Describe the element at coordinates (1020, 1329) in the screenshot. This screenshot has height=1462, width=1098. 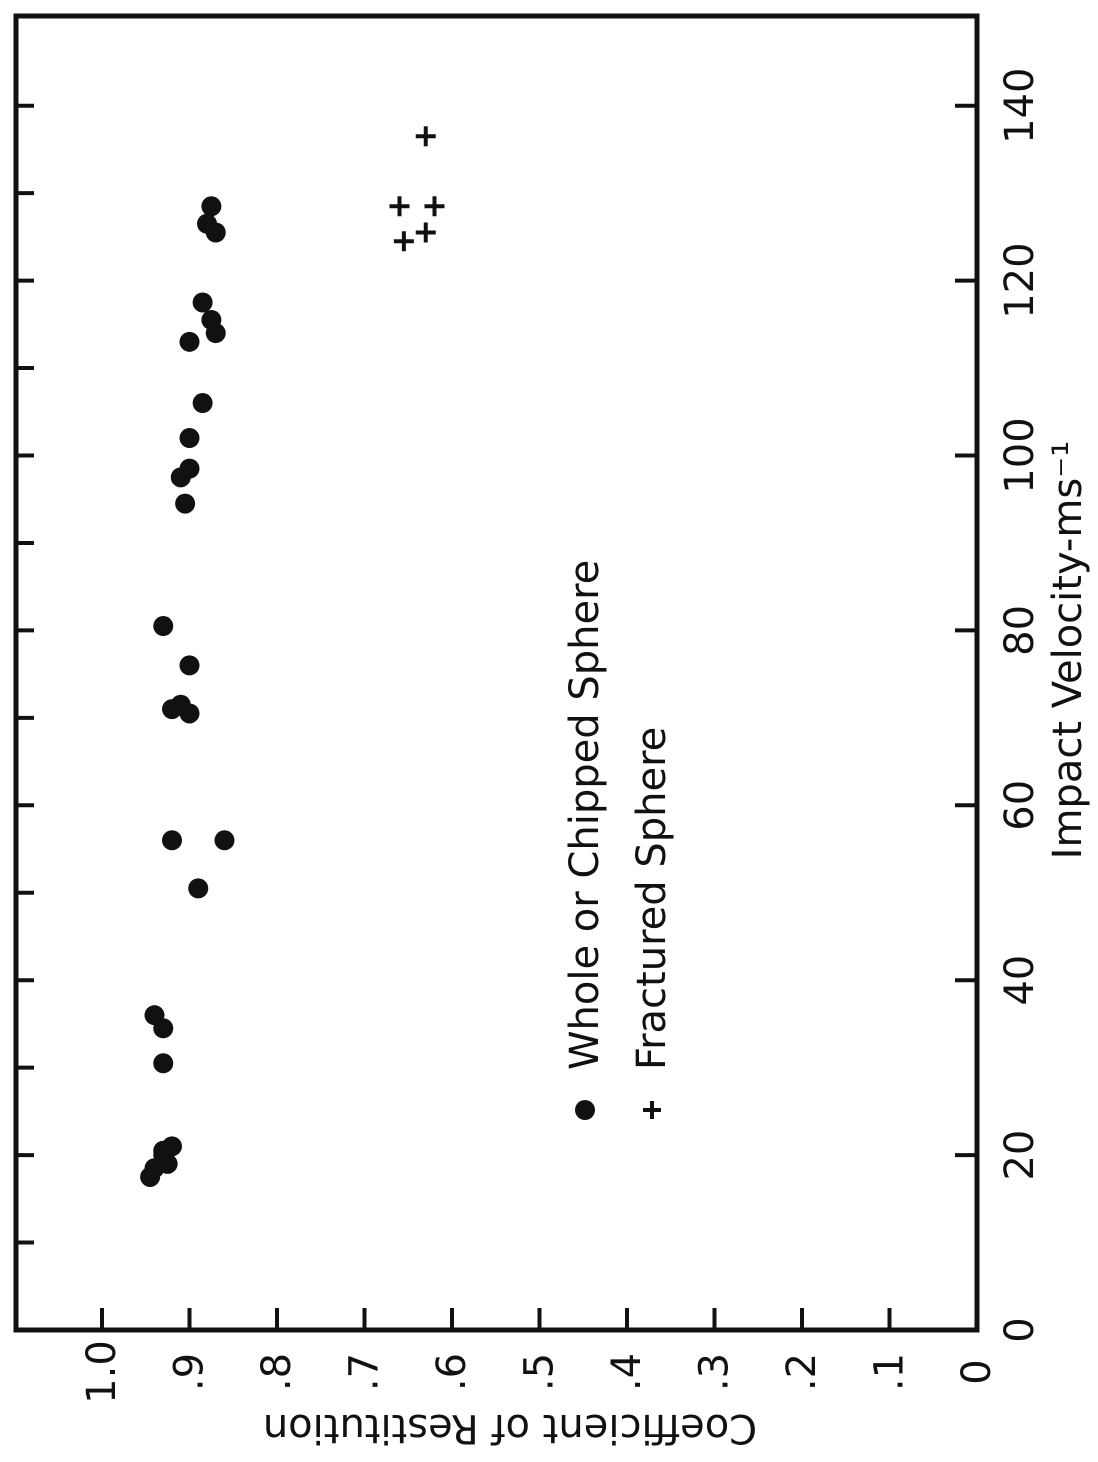
I see `x-tick-label: 0` at that location.